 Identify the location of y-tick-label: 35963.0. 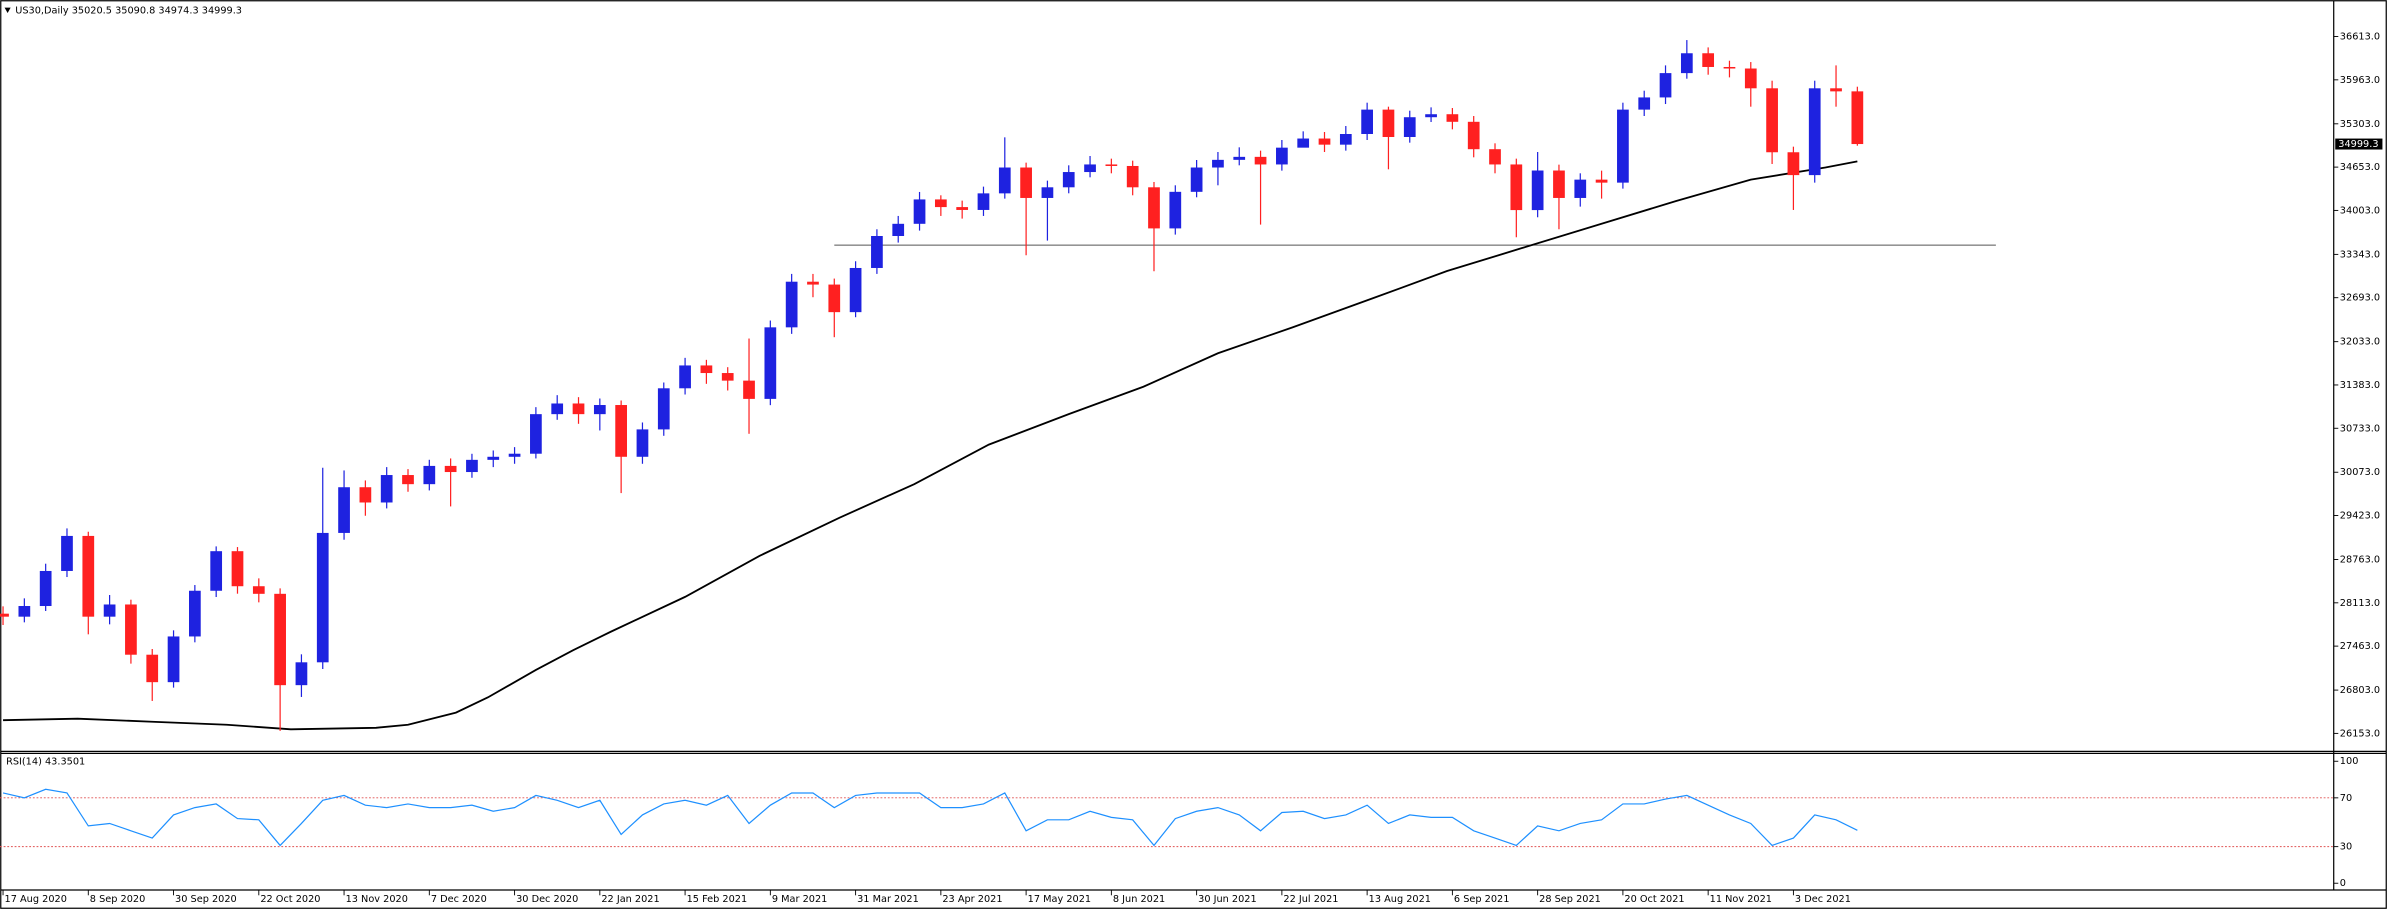
(2360, 80).